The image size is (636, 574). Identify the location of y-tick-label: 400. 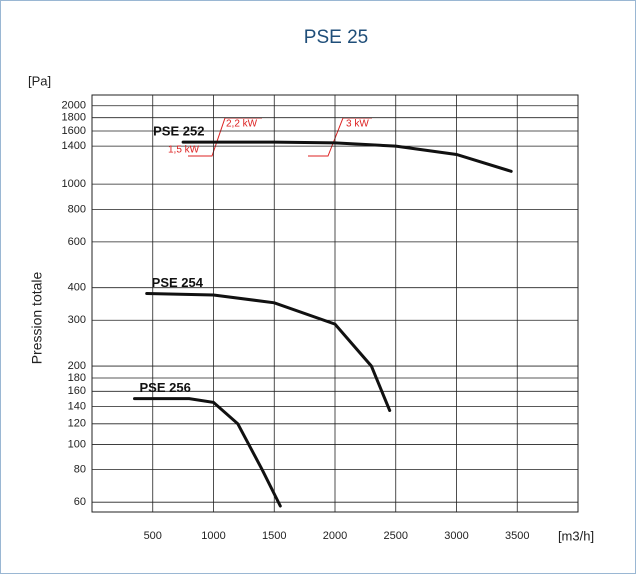
(77, 288).